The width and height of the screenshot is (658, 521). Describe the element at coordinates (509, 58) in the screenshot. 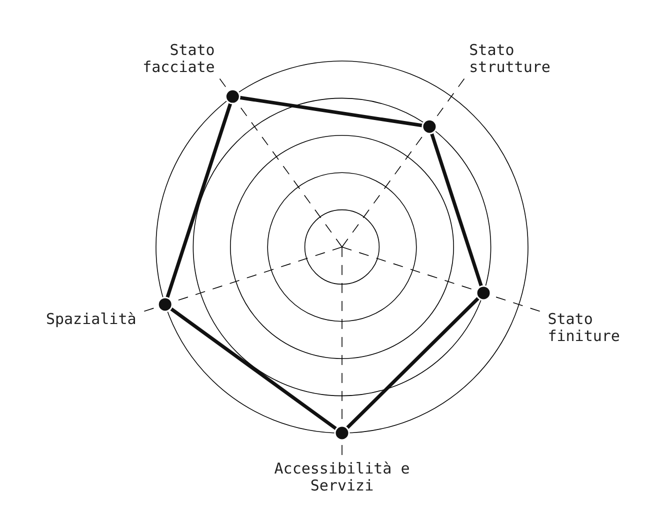

I see `spoke-label: Stato strutture` at that location.